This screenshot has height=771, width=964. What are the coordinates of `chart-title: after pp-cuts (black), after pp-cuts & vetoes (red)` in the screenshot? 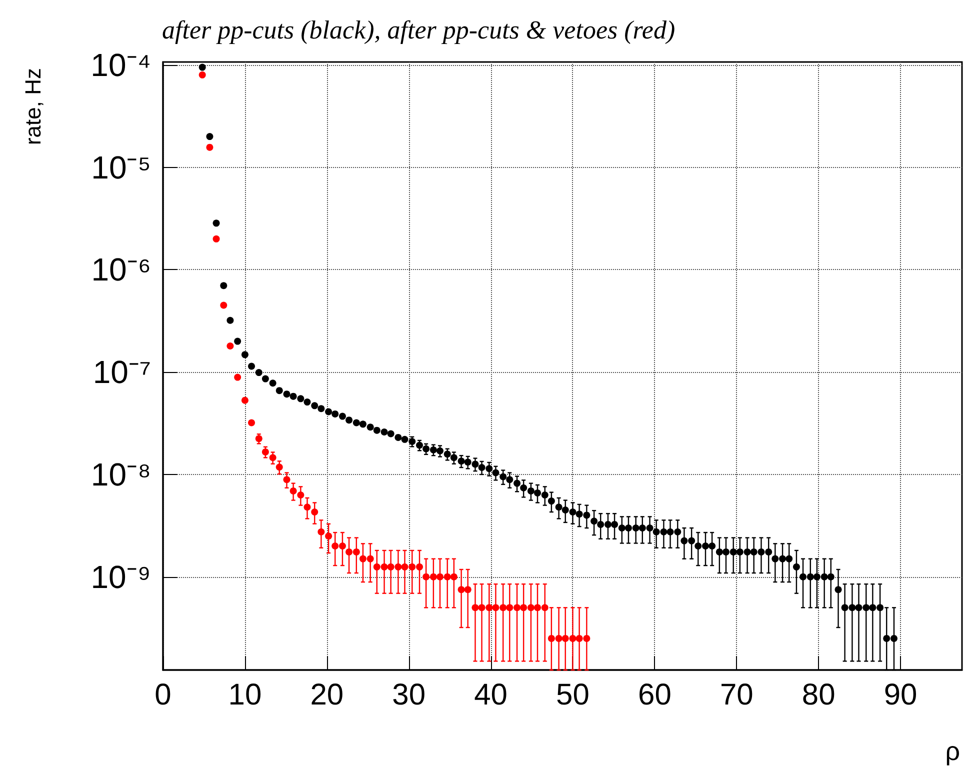 It's located at (419, 30).